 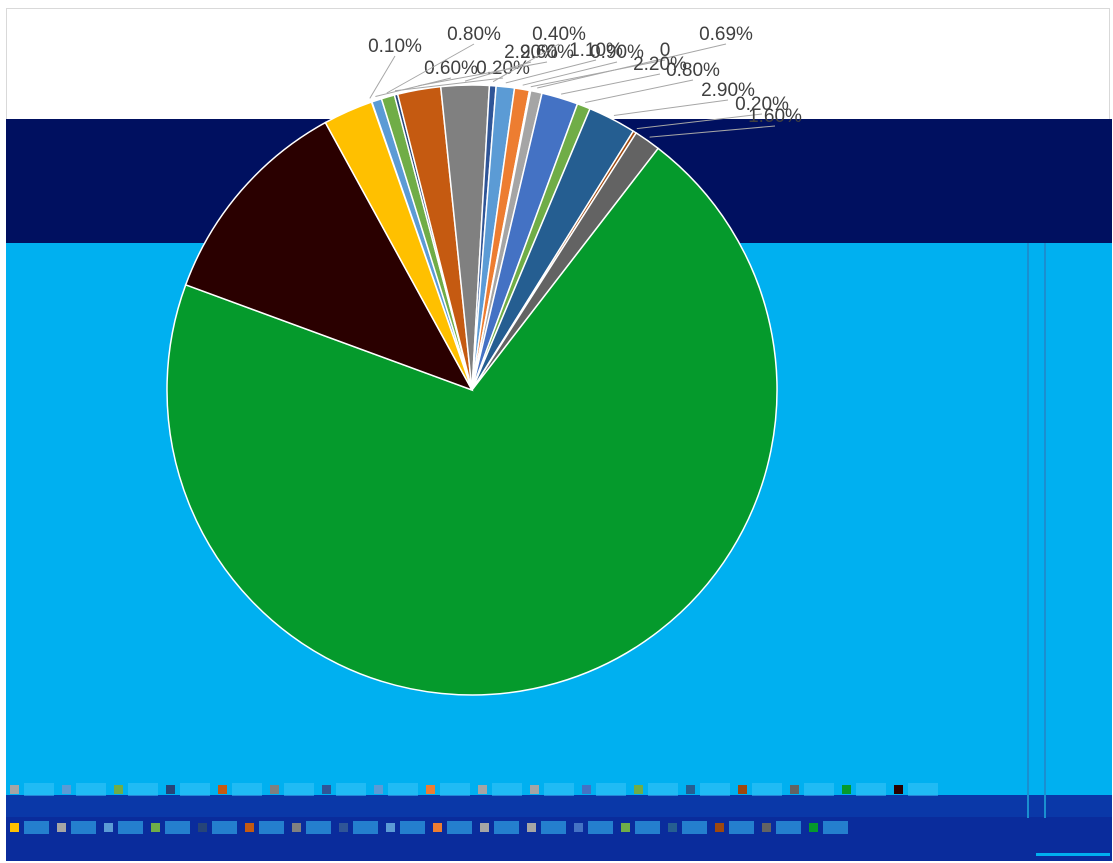 What do you see at coordinates (726, 34) in the screenshot?
I see `data-label: 0.69%` at bounding box center [726, 34].